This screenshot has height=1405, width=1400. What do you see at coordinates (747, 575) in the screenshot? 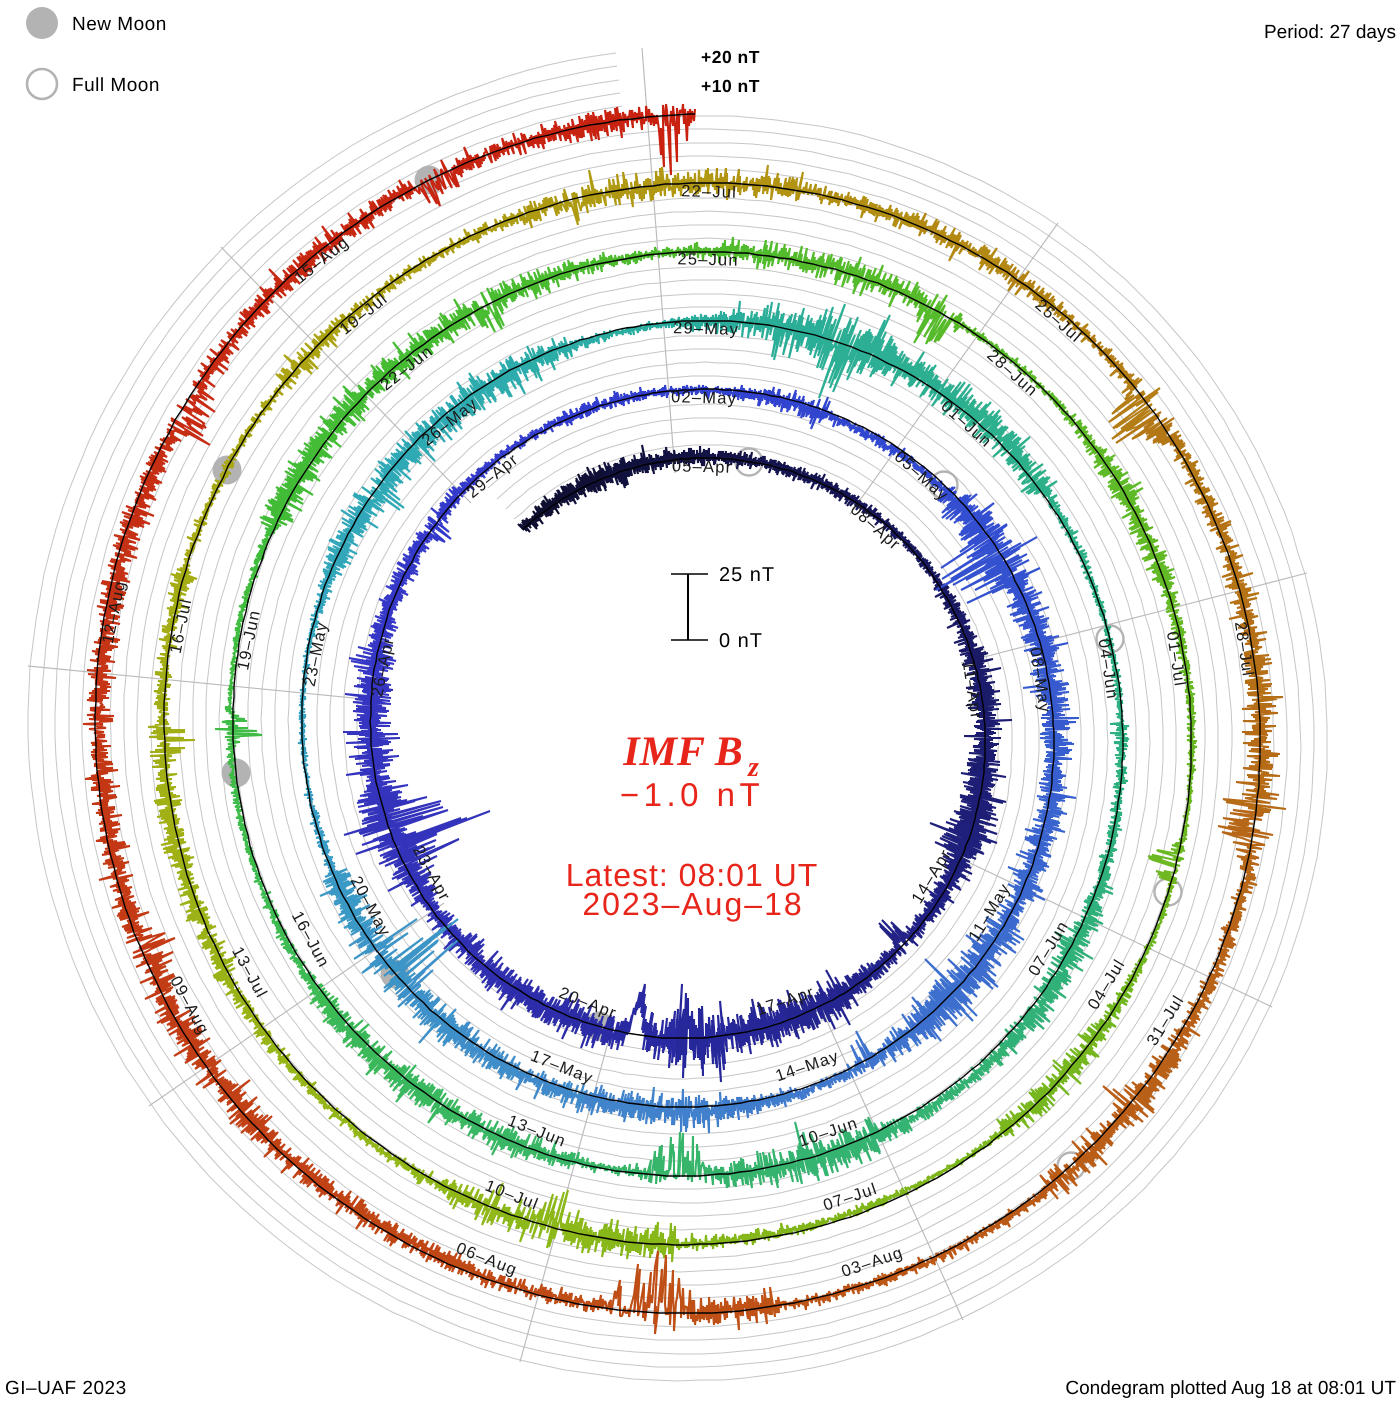
I see `svg-text: 25 nT` at bounding box center [747, 575].